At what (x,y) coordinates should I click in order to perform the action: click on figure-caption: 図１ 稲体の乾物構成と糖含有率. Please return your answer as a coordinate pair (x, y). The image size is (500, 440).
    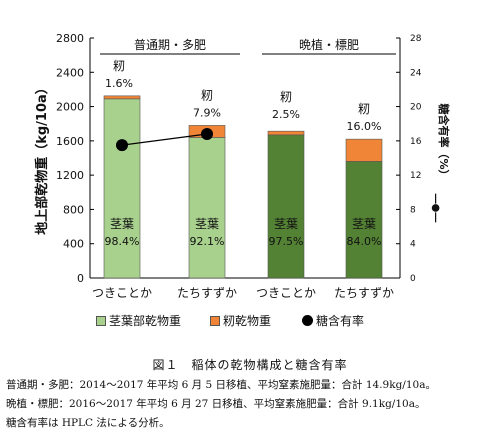
    Looking at the image, I should click on (250, 365).